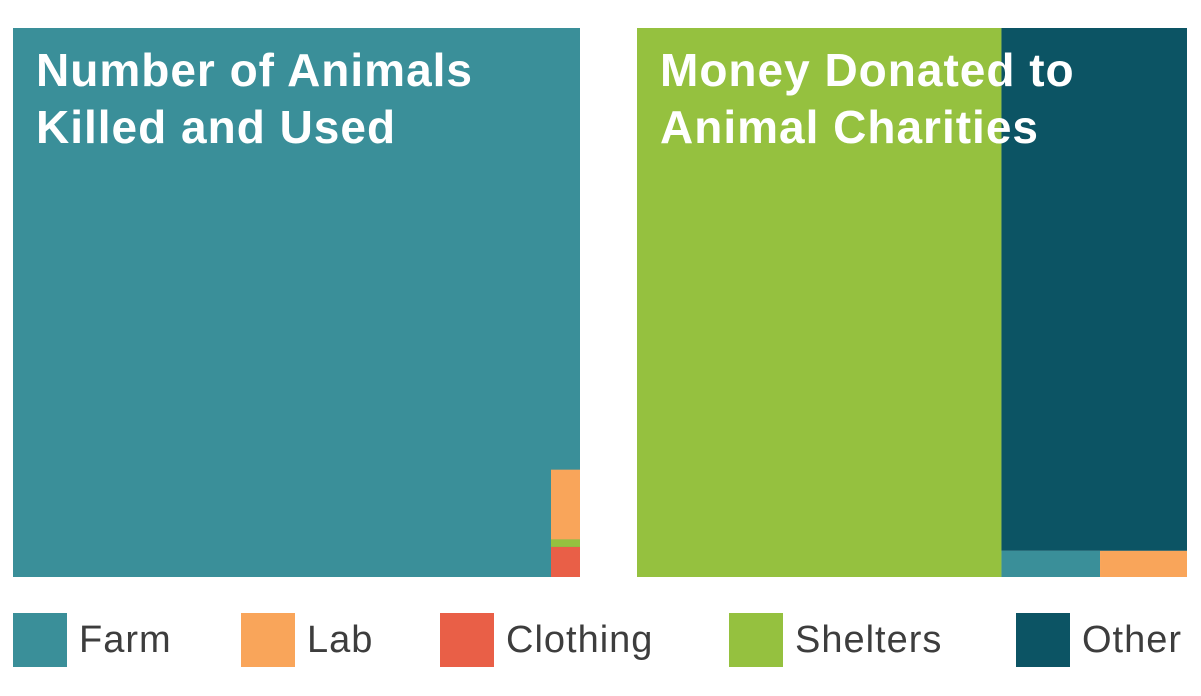 The height and width of the screenshot is (696, 1201). Describe the element at coordinates (40, 640) in the screenshot. I see `legend-swatch-farm` at that location.